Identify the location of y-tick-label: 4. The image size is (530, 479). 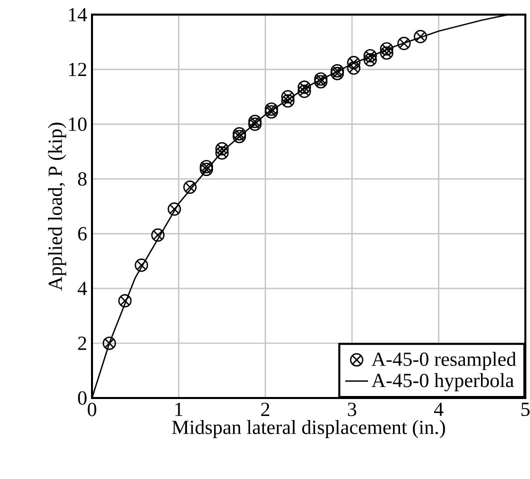
(82, 289).